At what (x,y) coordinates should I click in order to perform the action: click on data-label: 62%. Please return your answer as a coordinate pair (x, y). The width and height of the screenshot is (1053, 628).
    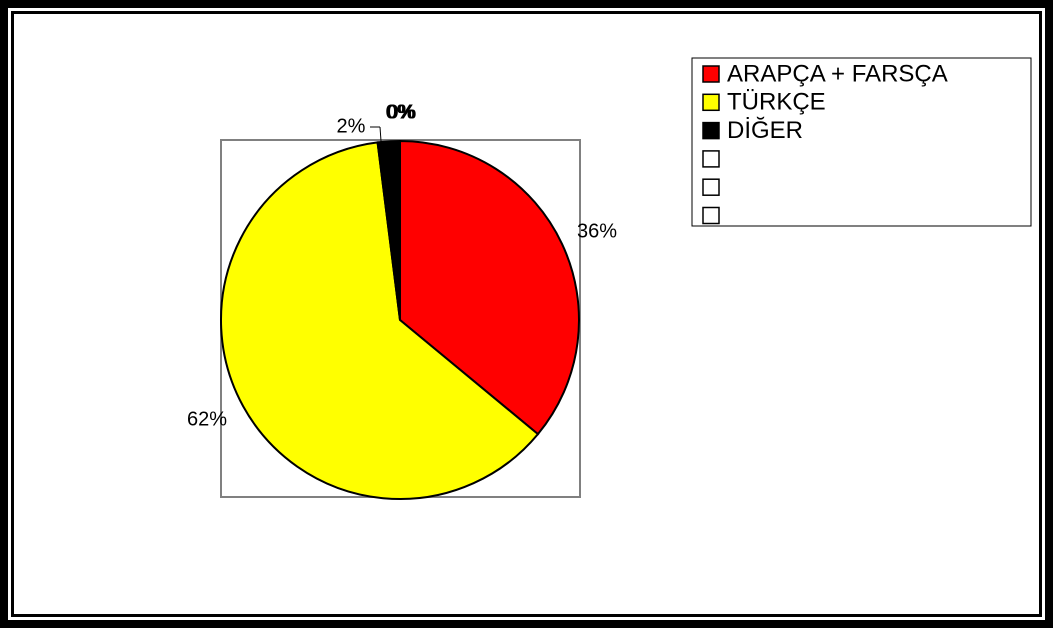
    Looking at the image, I should click on (207, 419).